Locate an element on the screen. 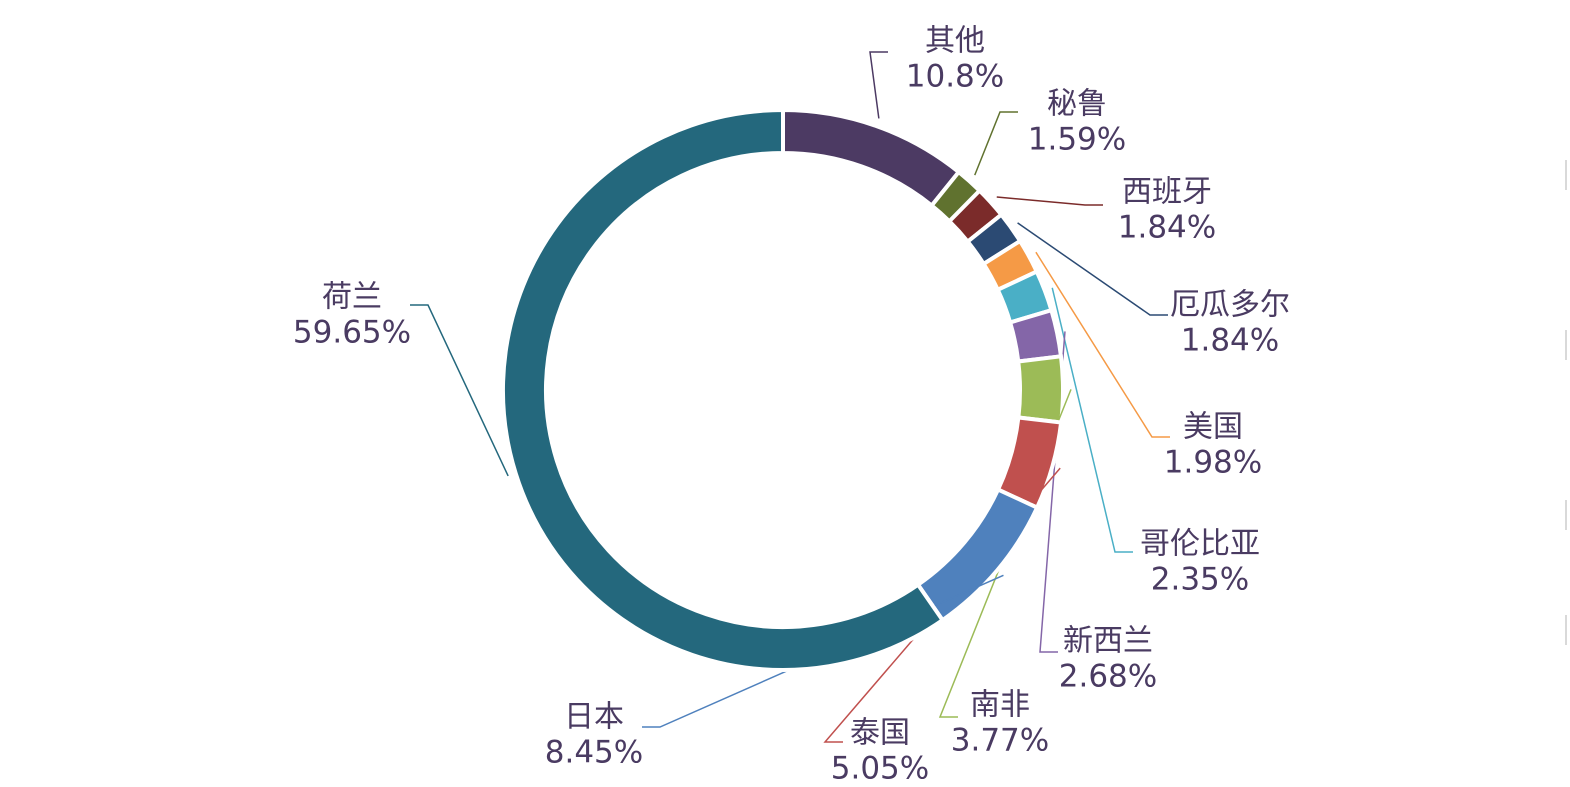  slice-label: 西班牙 is located at coordinates (1167, 192).